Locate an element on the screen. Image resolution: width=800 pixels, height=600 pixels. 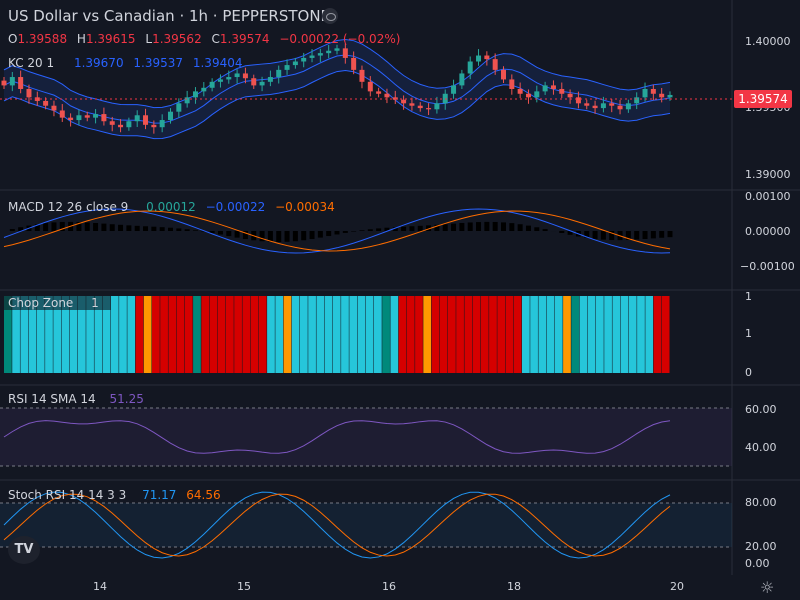
time-axis-label: 18 is located at coordinates (514, 586).